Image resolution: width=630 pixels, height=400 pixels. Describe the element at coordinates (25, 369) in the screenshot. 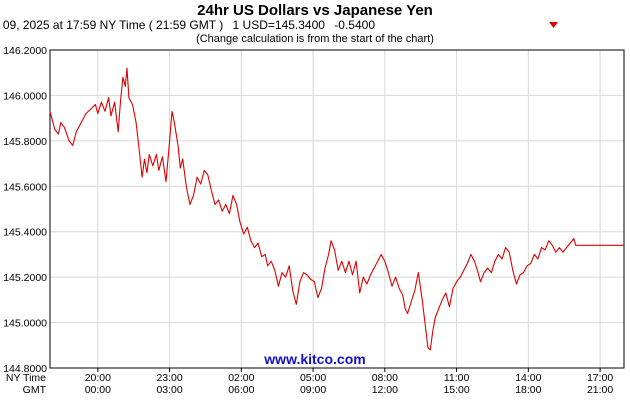

I see `y-tick-label: 144.8000` at that location.